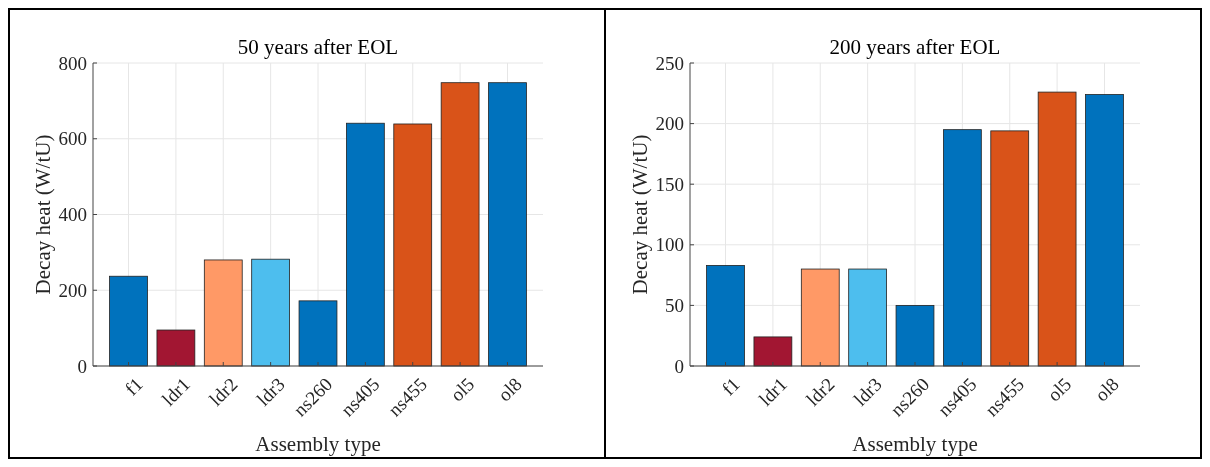 This screenshot has height=467, width=1210. Describe the element at coordinates (669, 63) in the screenshot. I see `y-tick-label: 250` at that location.